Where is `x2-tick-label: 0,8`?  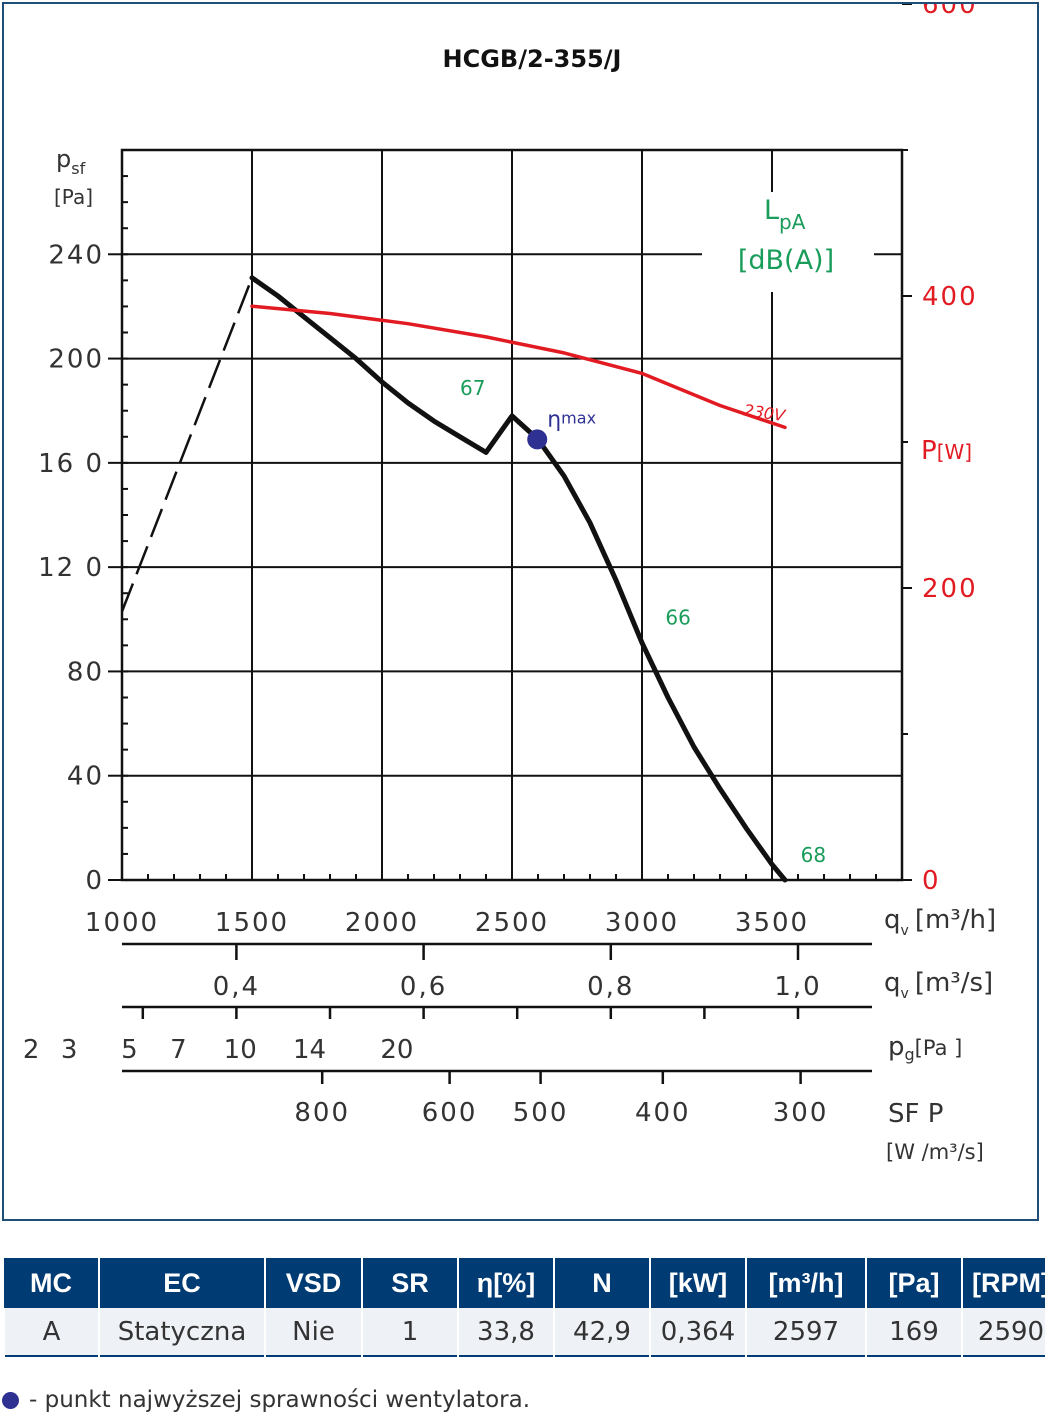
x2-tick-label: 0,8 is located at coordinates (610, 987).